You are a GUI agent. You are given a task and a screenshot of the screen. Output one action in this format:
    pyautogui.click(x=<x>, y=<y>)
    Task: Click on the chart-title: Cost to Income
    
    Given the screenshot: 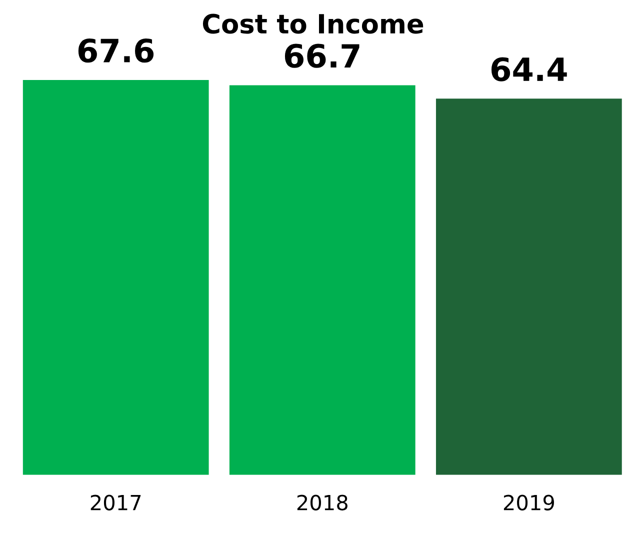 What is the action you would take?
    pyautogui.click(x=313, y=24)
    